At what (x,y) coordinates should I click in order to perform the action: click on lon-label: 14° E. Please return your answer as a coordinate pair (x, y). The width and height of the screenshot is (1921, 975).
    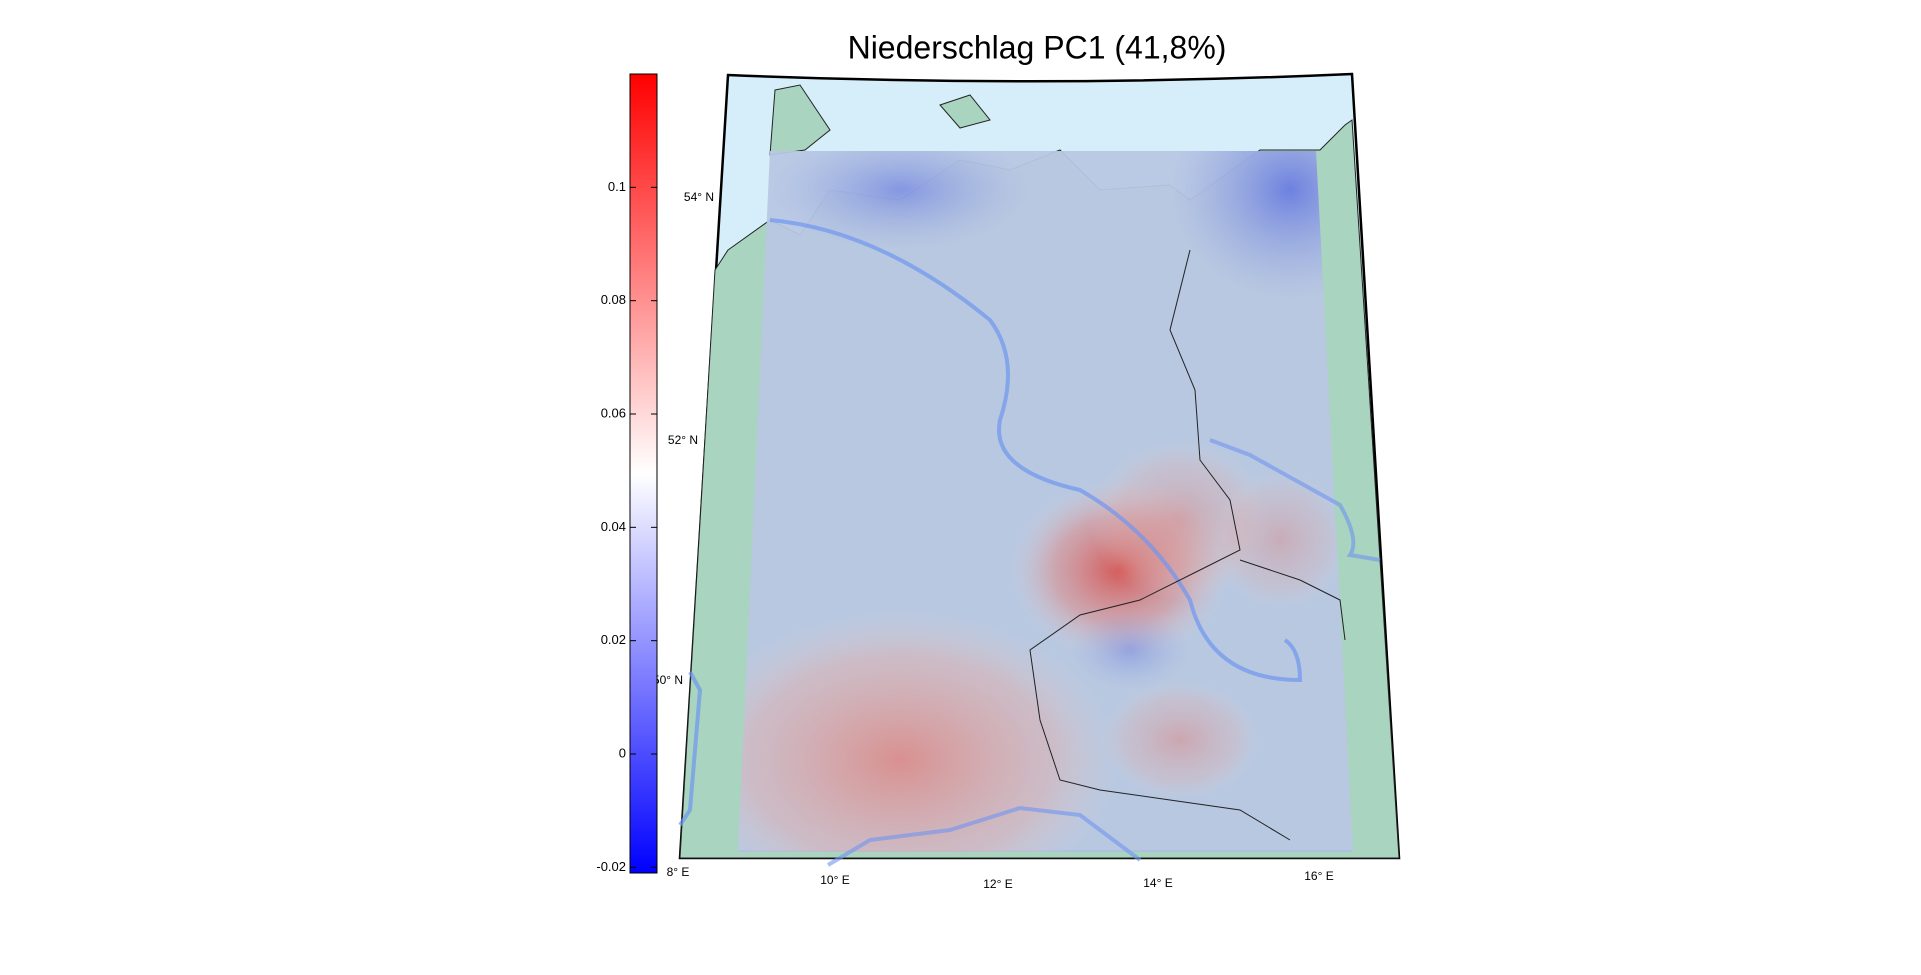
    Looking at the image, I should click on (1157, 883).